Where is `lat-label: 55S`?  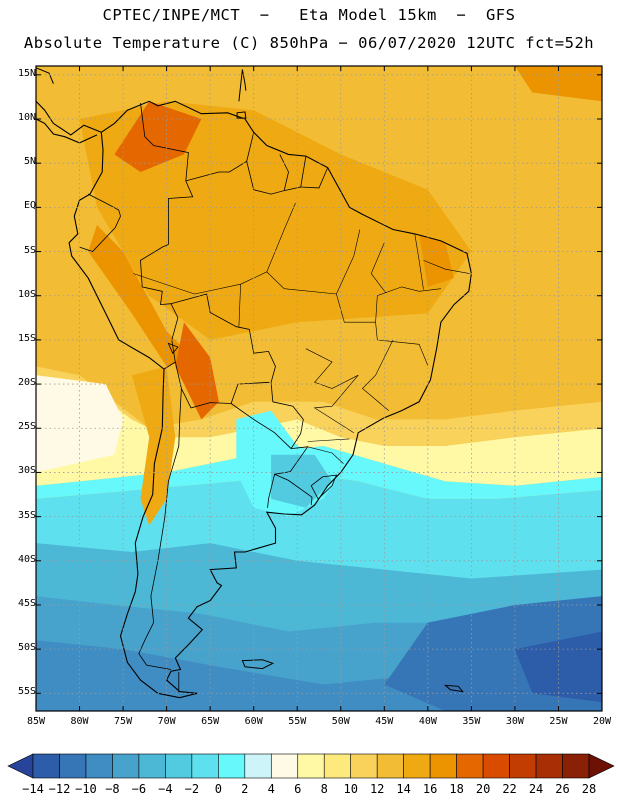 lat-label: 55S is located at coordinates (26, 692).